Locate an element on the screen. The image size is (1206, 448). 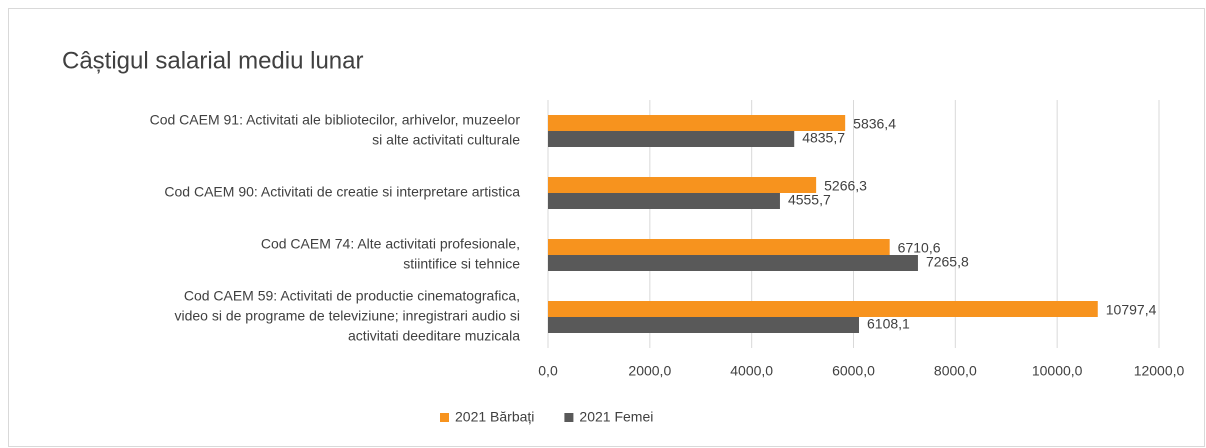
x-tick-label: 2000,0 is located at coordinates (649, 371).